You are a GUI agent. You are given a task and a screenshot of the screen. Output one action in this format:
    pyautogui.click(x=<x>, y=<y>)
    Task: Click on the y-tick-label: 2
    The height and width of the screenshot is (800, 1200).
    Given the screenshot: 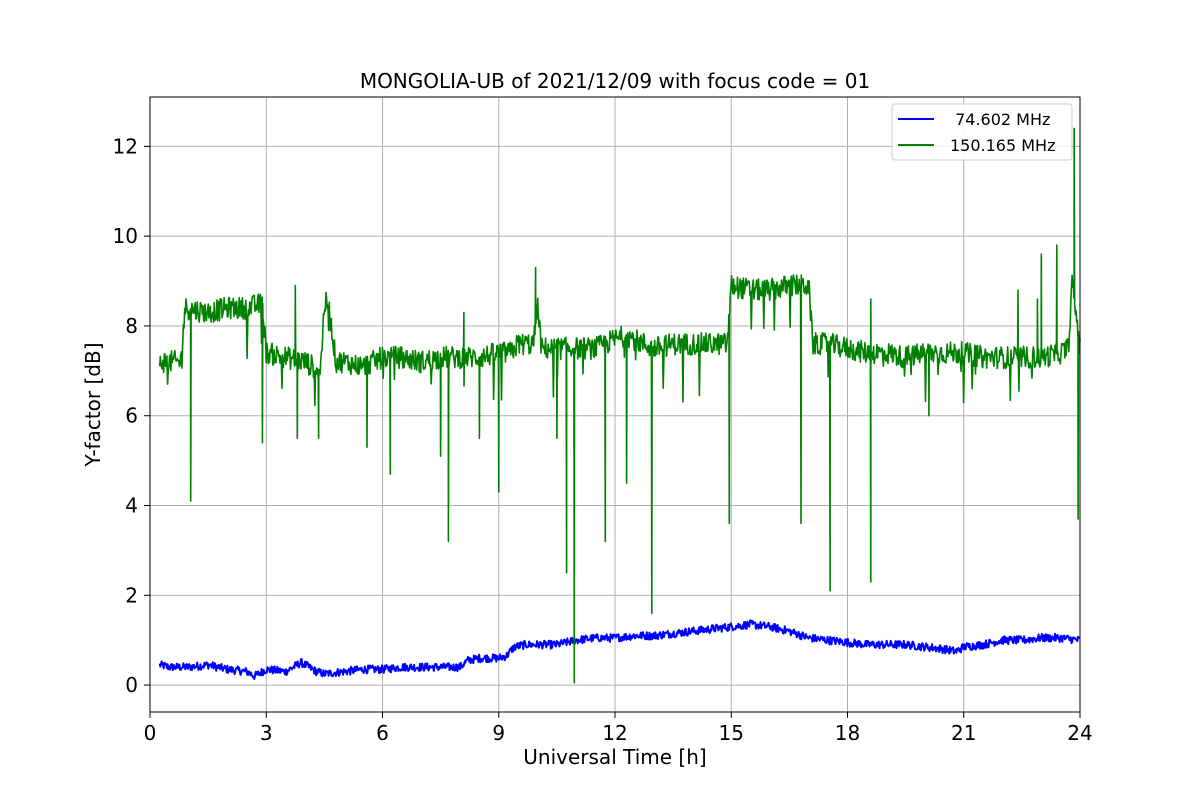 What is the action you would take?
    pyautogui.click(x=131, y=595)
    